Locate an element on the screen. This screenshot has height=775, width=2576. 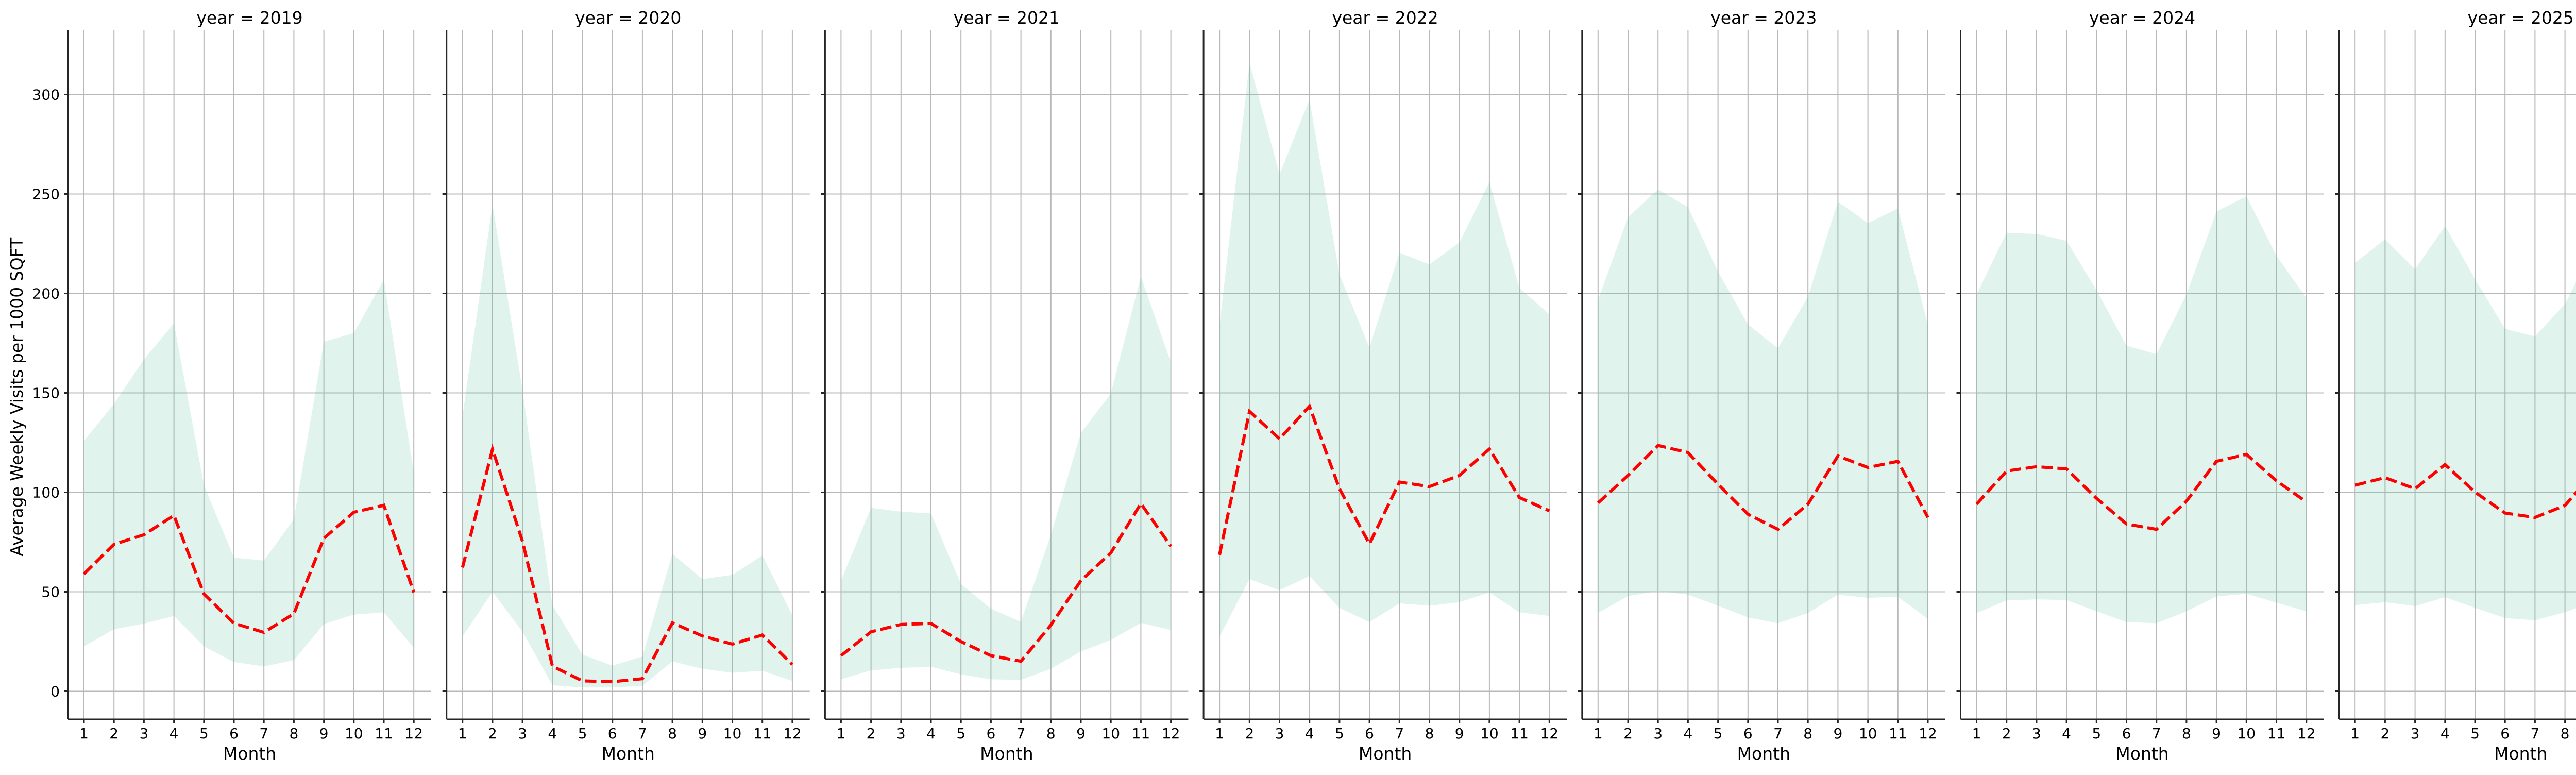
panel-title: year = 2022 is located at coordinates (1385, 18).